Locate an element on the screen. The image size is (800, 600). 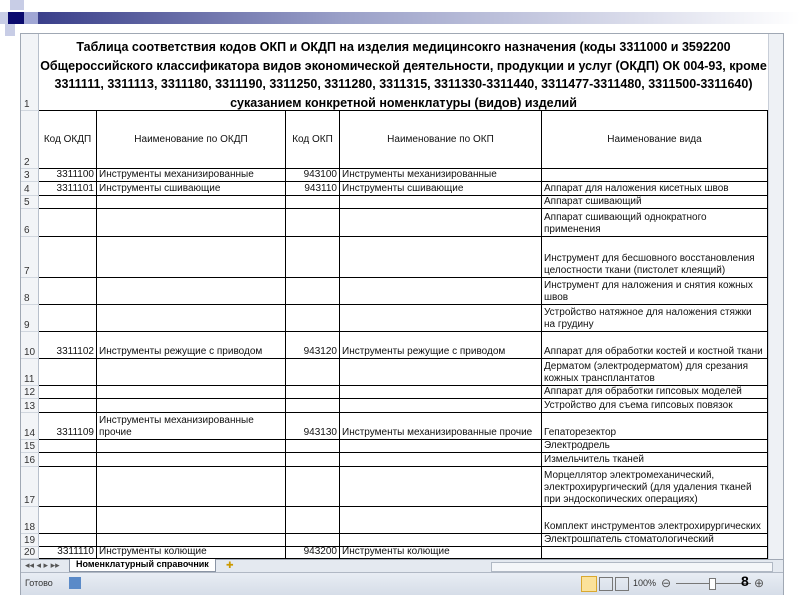
page-layout-icon is located at coordinates (606, 584).